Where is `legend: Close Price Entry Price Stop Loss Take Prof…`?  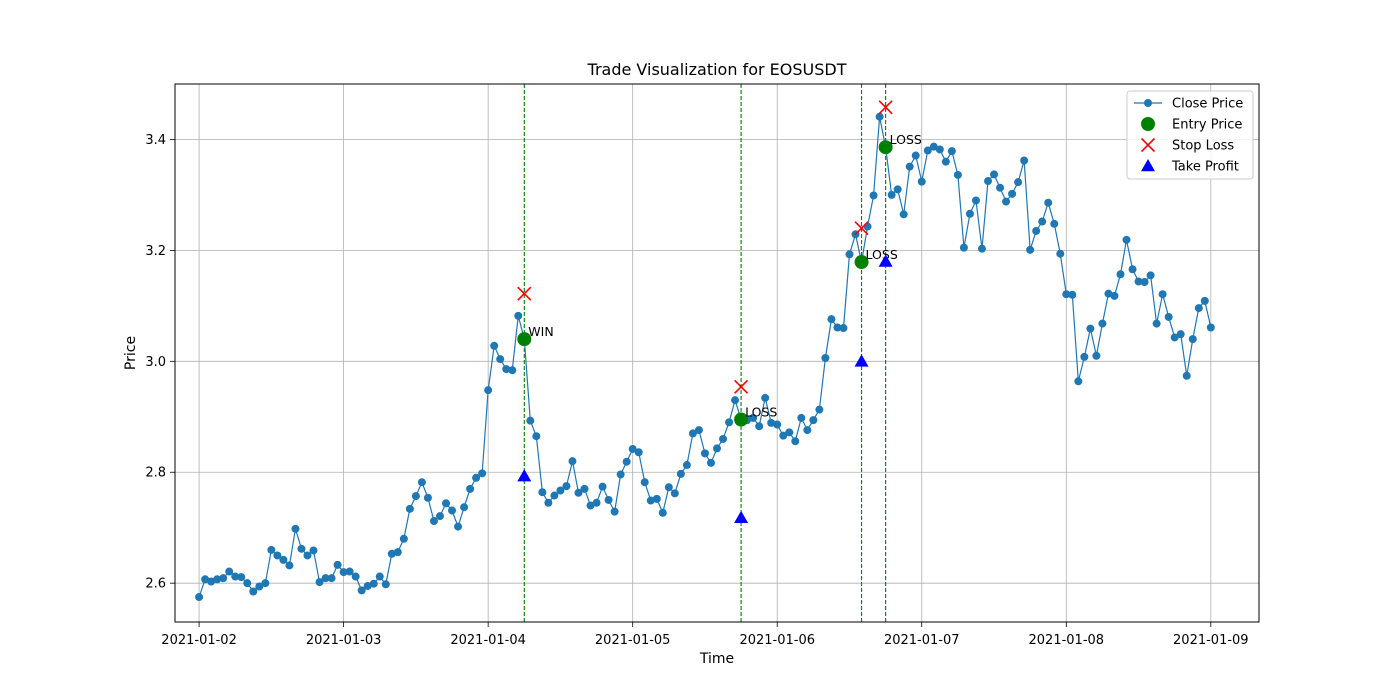
legend: Close Price Entry Price Stop Loss Take Prof… is located at coordinates (1190, 135).